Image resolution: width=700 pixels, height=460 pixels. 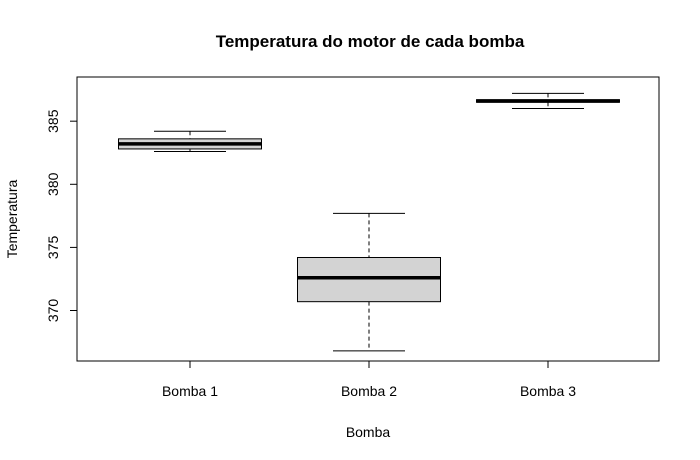 What do you see at coordinates (12, 218) in the screenshot?
I see `y-axis-label: Temperatura` at bounding box center [12, 218].